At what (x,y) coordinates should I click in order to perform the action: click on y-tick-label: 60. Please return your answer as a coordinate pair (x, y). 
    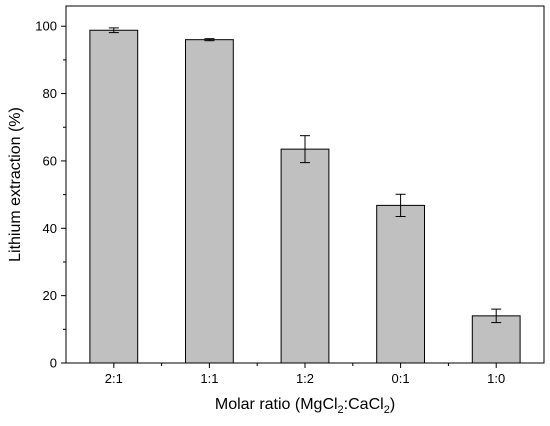
    Looking at the image, I should click on (50, 160).